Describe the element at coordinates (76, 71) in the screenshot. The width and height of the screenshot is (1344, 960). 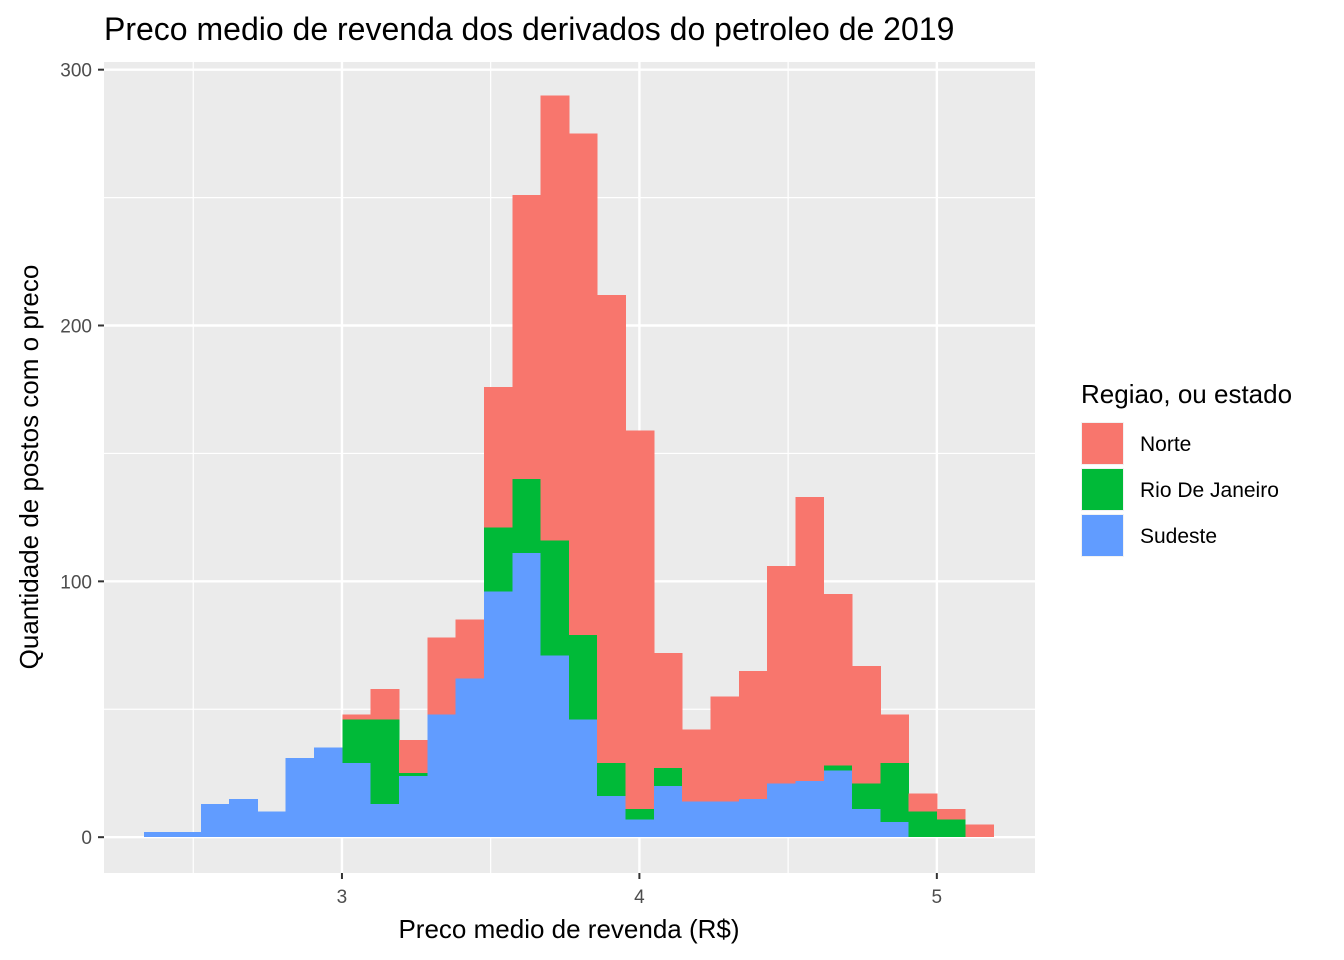
I see `y-tick-label: 300` at that location.